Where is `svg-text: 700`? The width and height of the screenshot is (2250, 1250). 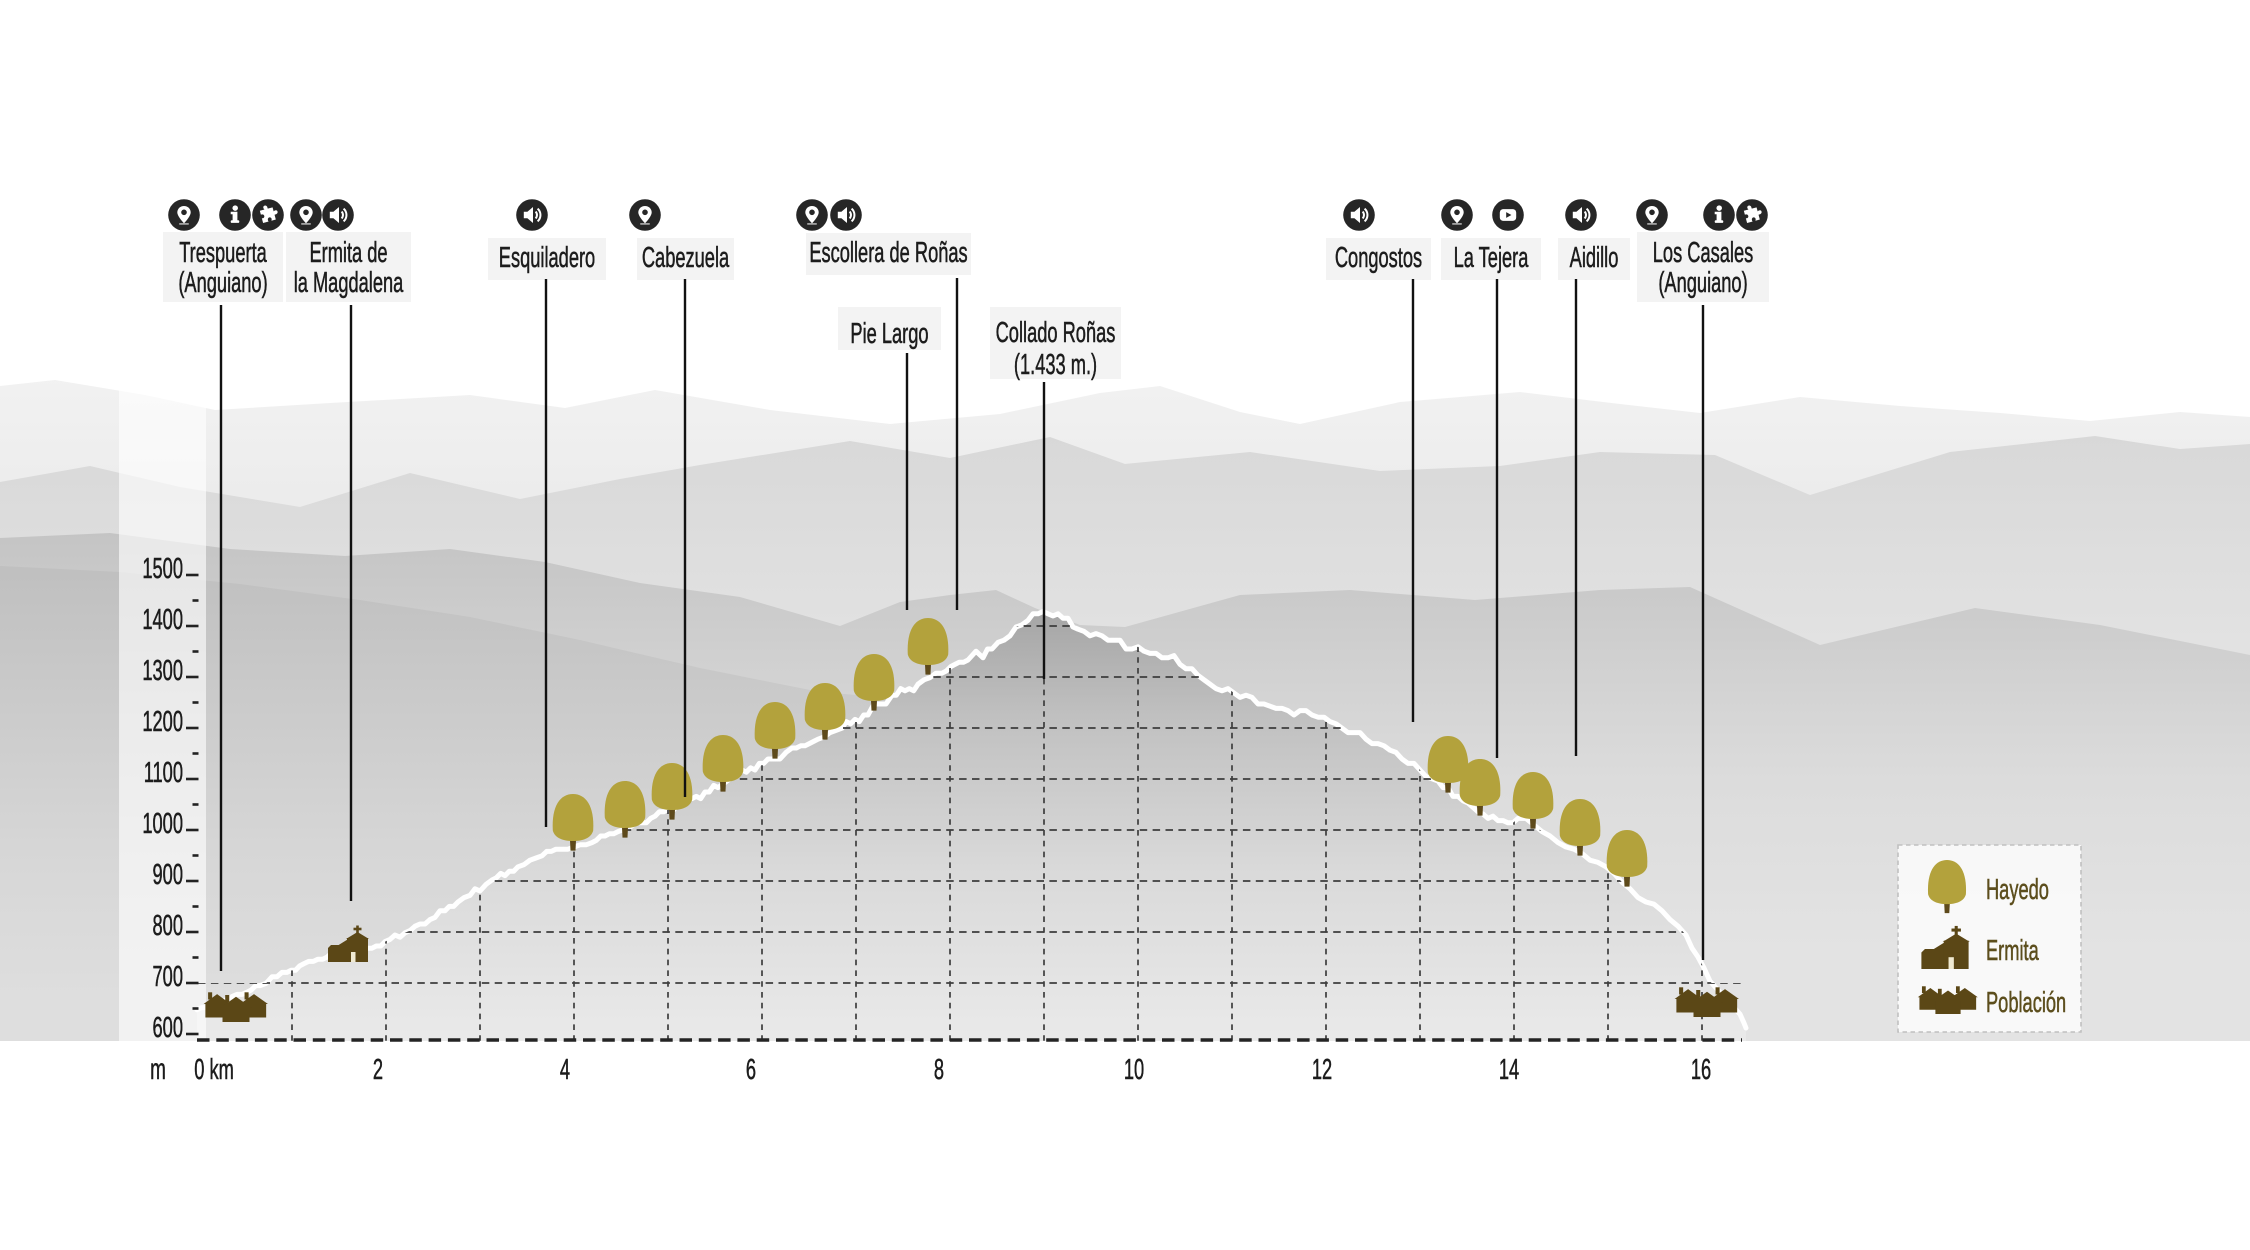 svg-text: 700 is located at coordinates (168, 977).